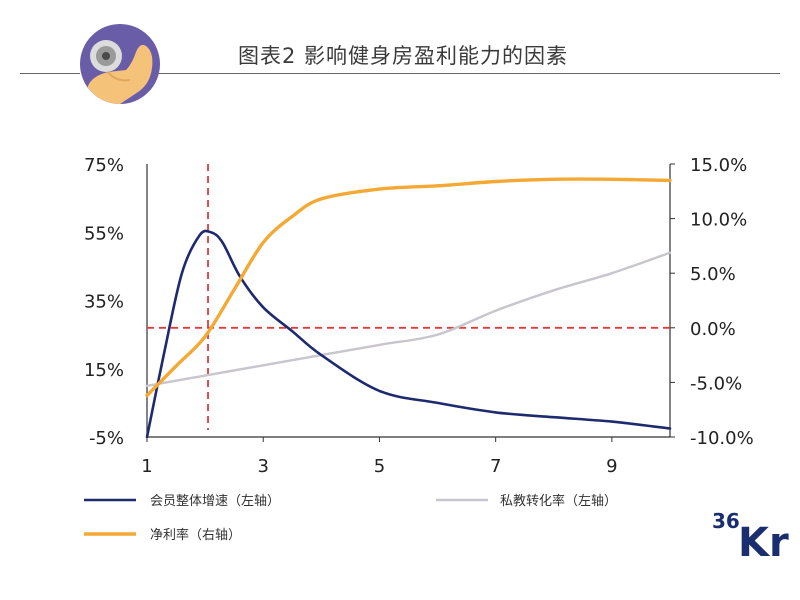 Image resolution: width=800 pixels, height=600 pixels. Describe the element at coordinates (379, 466) in the screenshot. I see `x-tick-label: 5` at that location.